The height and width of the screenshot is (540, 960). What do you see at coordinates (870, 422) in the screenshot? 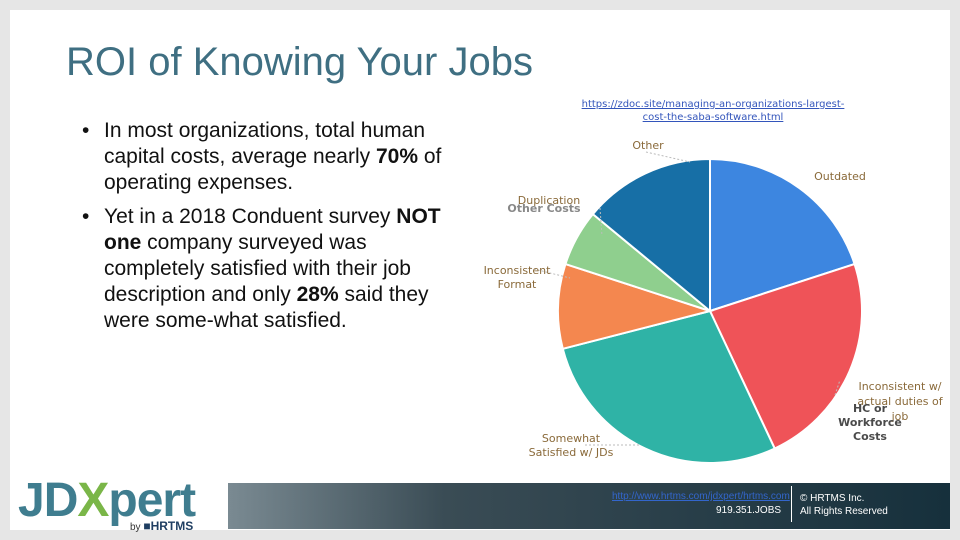
I see `label-hc-workforce-costs: HC or Workforce Costs` at bounding box center [870, 422].